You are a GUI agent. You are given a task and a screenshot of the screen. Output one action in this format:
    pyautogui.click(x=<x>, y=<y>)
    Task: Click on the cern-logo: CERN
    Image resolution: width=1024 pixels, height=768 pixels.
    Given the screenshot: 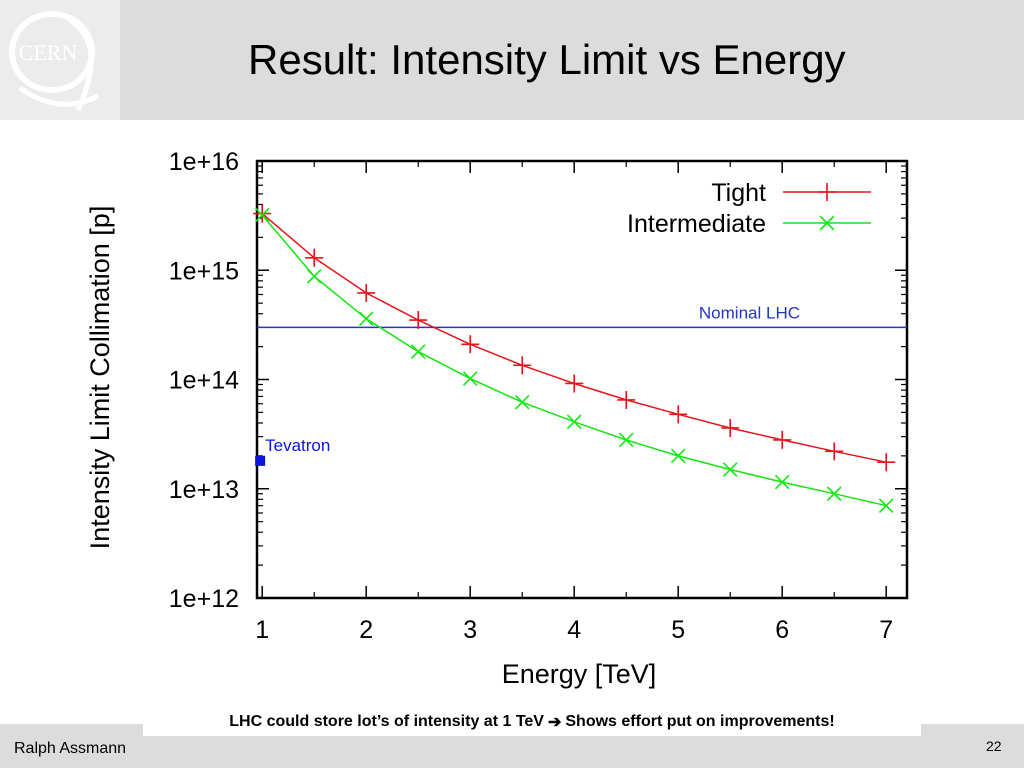 What is the action you would take?
    pyautogui.click(x=60, y=60)
    